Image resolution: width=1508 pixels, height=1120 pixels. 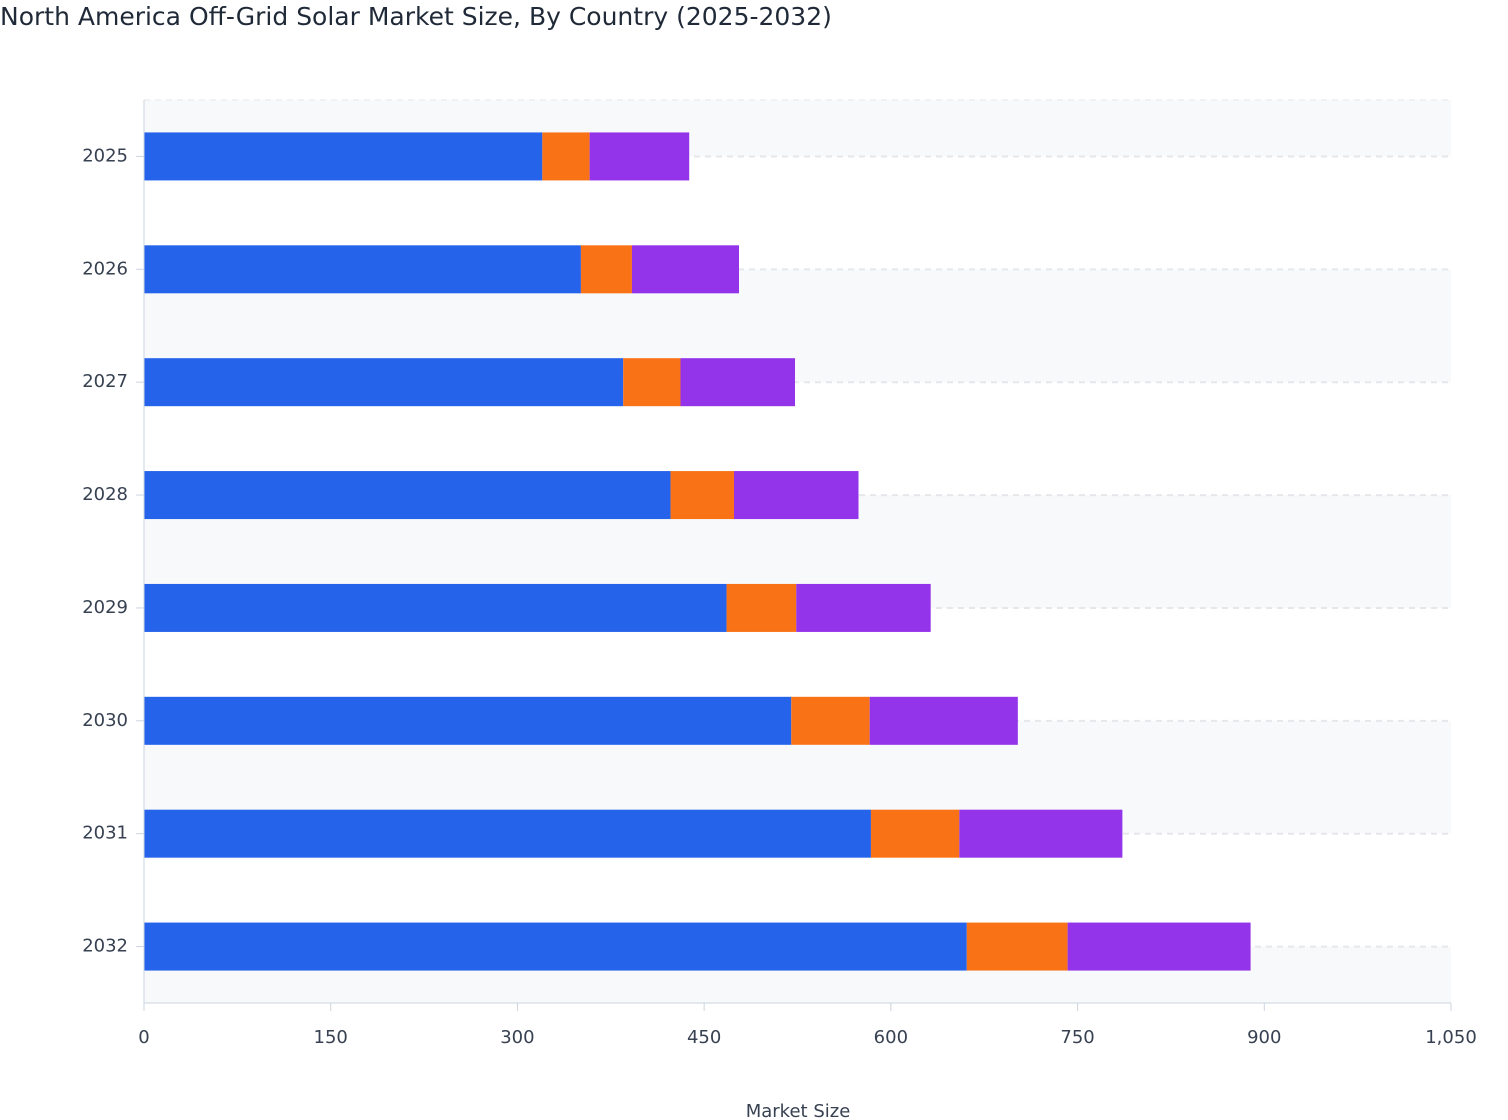 I want to click on y-tick-label: 2027, so click(x=105, y=381).